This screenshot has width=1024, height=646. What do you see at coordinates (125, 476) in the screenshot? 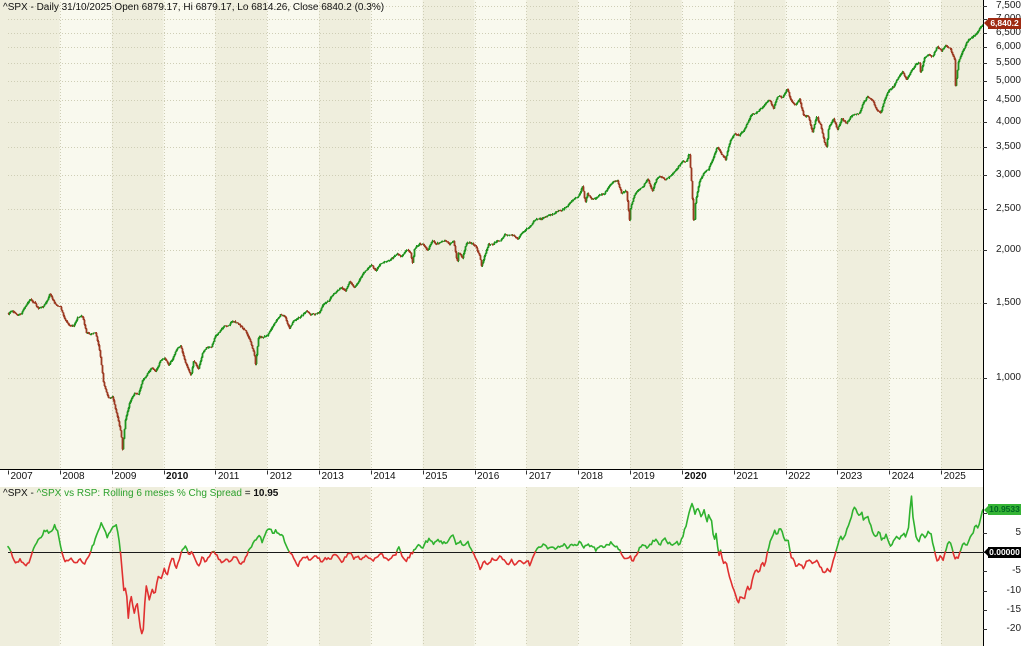
I see `year-label: 2009` at bounding box center [125, 476].